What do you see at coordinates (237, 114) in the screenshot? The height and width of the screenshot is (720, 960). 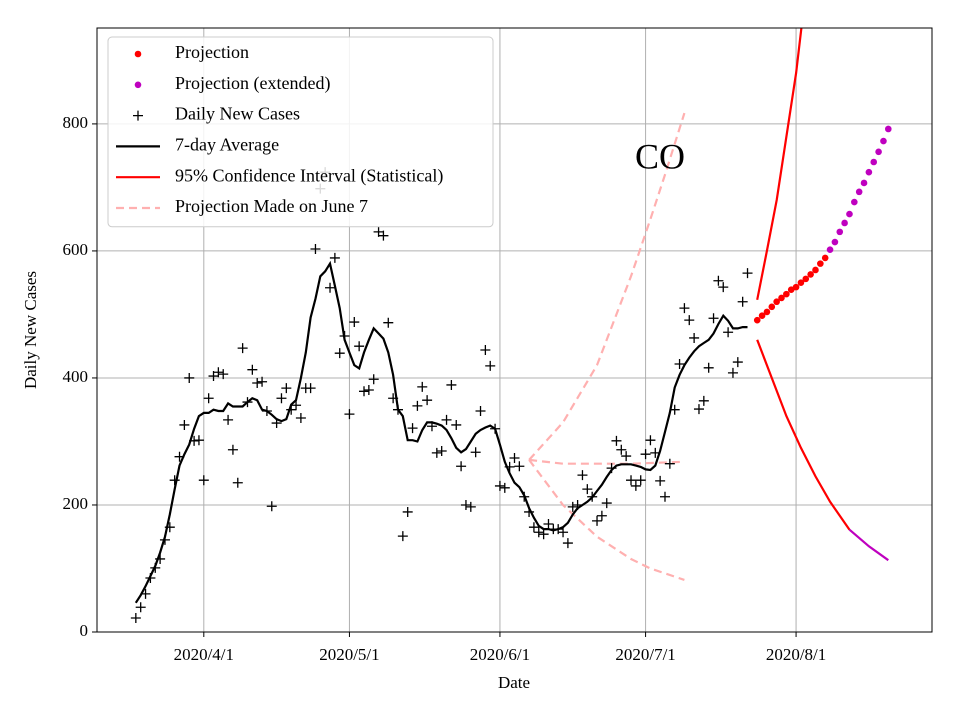 I see `legend-label: Daily New Cases` at bounding box center [237, 114].